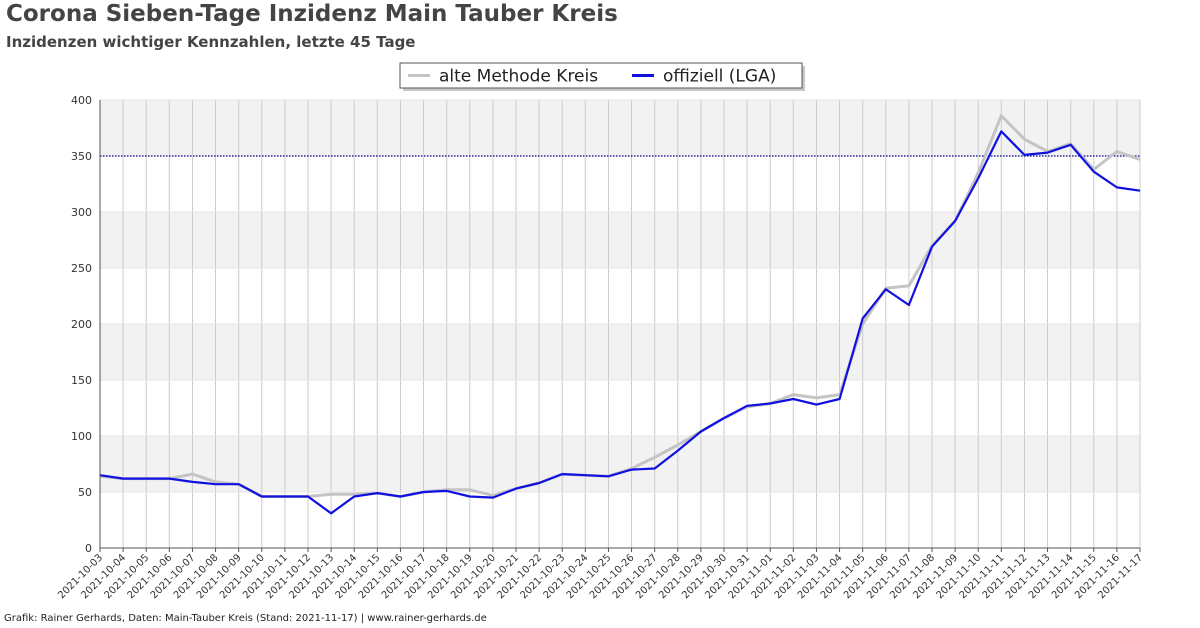 This screenshot has width=1200, height=628. Describe the element at coordinates (81, 100) in the screenshot. I see `y-tick-label: 400` at that location.